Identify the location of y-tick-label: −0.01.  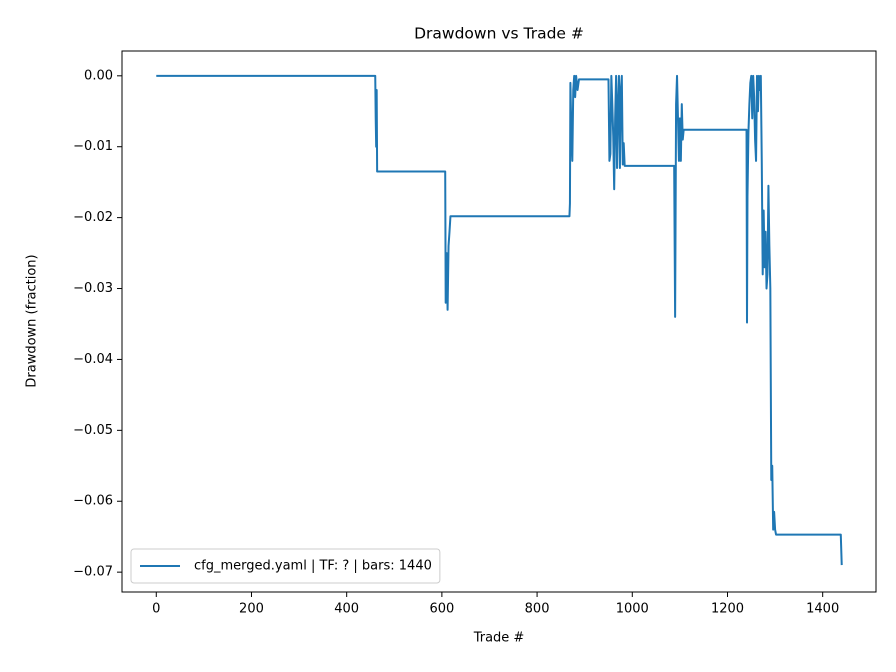
(93, 146).